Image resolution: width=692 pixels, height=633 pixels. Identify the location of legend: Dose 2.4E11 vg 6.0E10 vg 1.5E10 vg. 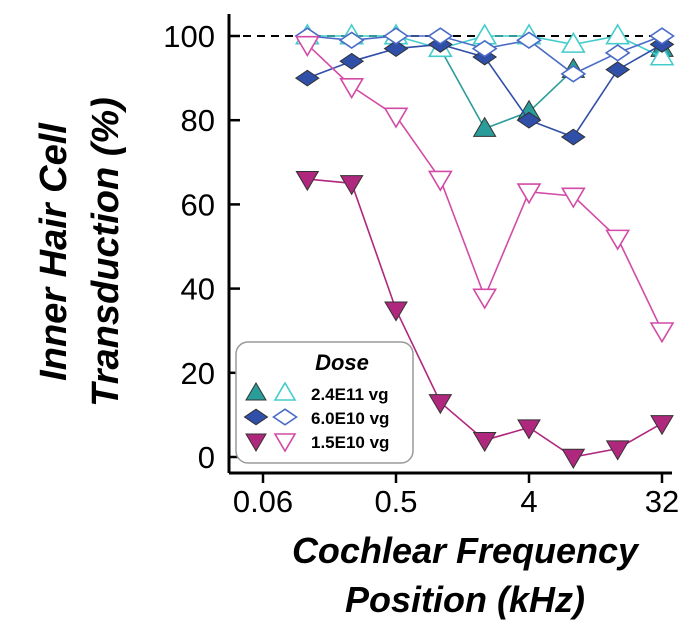
(324, 402).